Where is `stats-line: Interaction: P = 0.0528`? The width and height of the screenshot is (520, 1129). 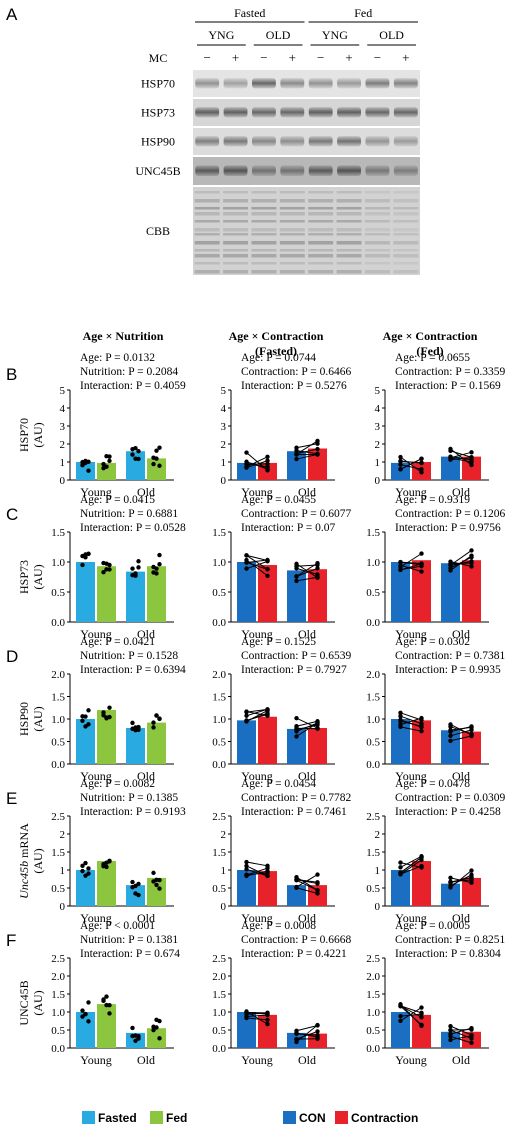
stats-line: Interaction: P = 0.0528 is located at coordinates (133, 528).